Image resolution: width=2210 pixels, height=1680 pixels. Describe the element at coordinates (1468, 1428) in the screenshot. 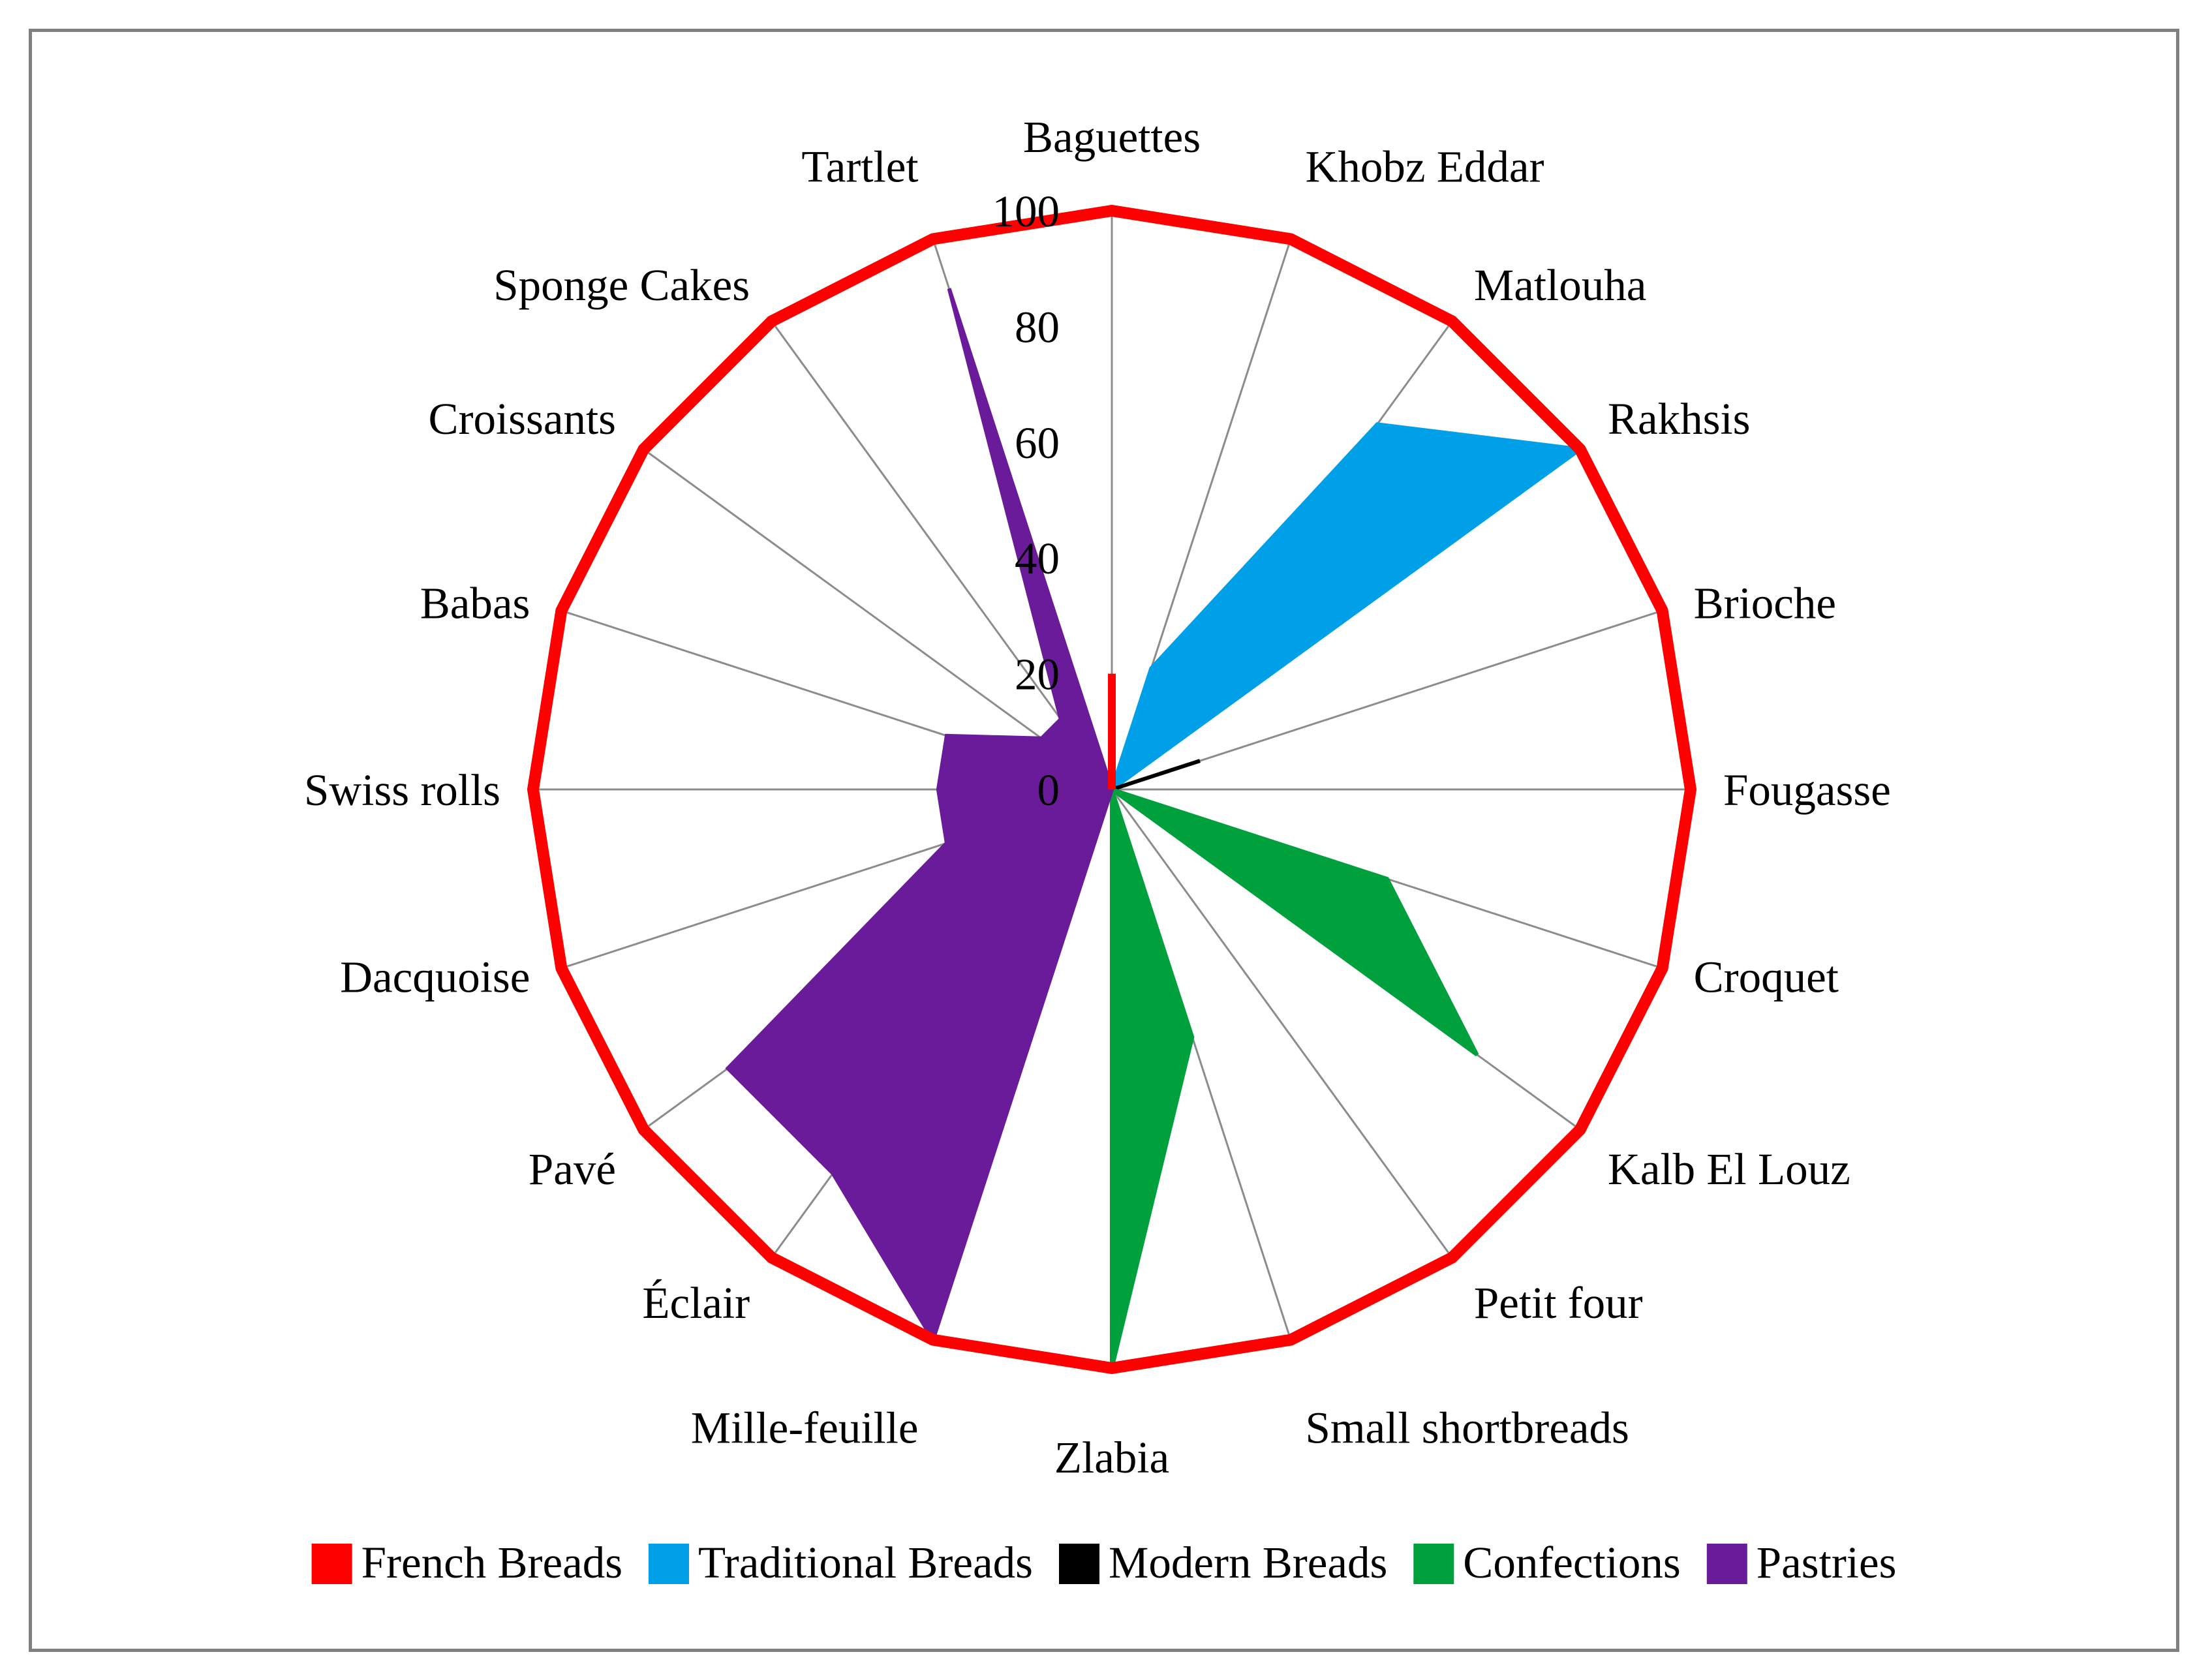

I see `category-label-9: Small shortbreads` at that location.